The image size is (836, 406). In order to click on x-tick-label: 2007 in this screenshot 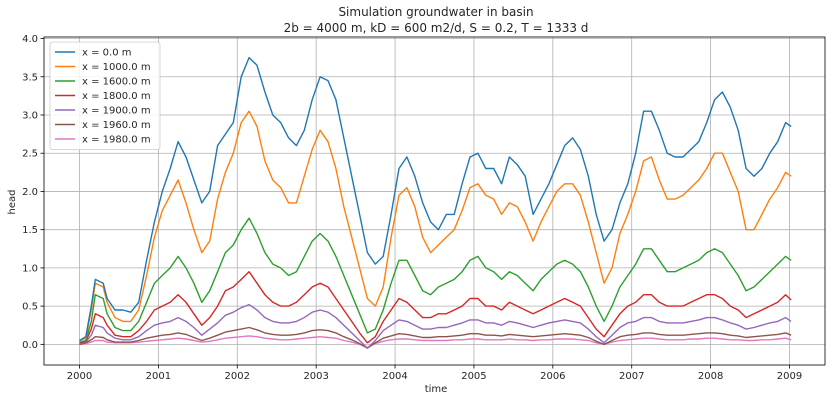, I will do `click(631, 376)`.